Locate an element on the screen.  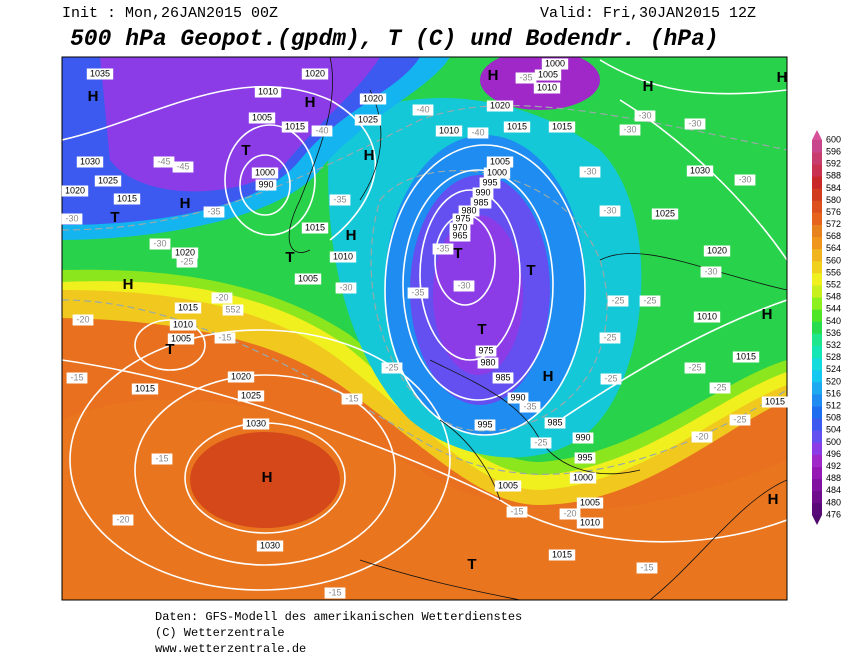
color-bar-label: 508 is located at coordinates (833, 418).